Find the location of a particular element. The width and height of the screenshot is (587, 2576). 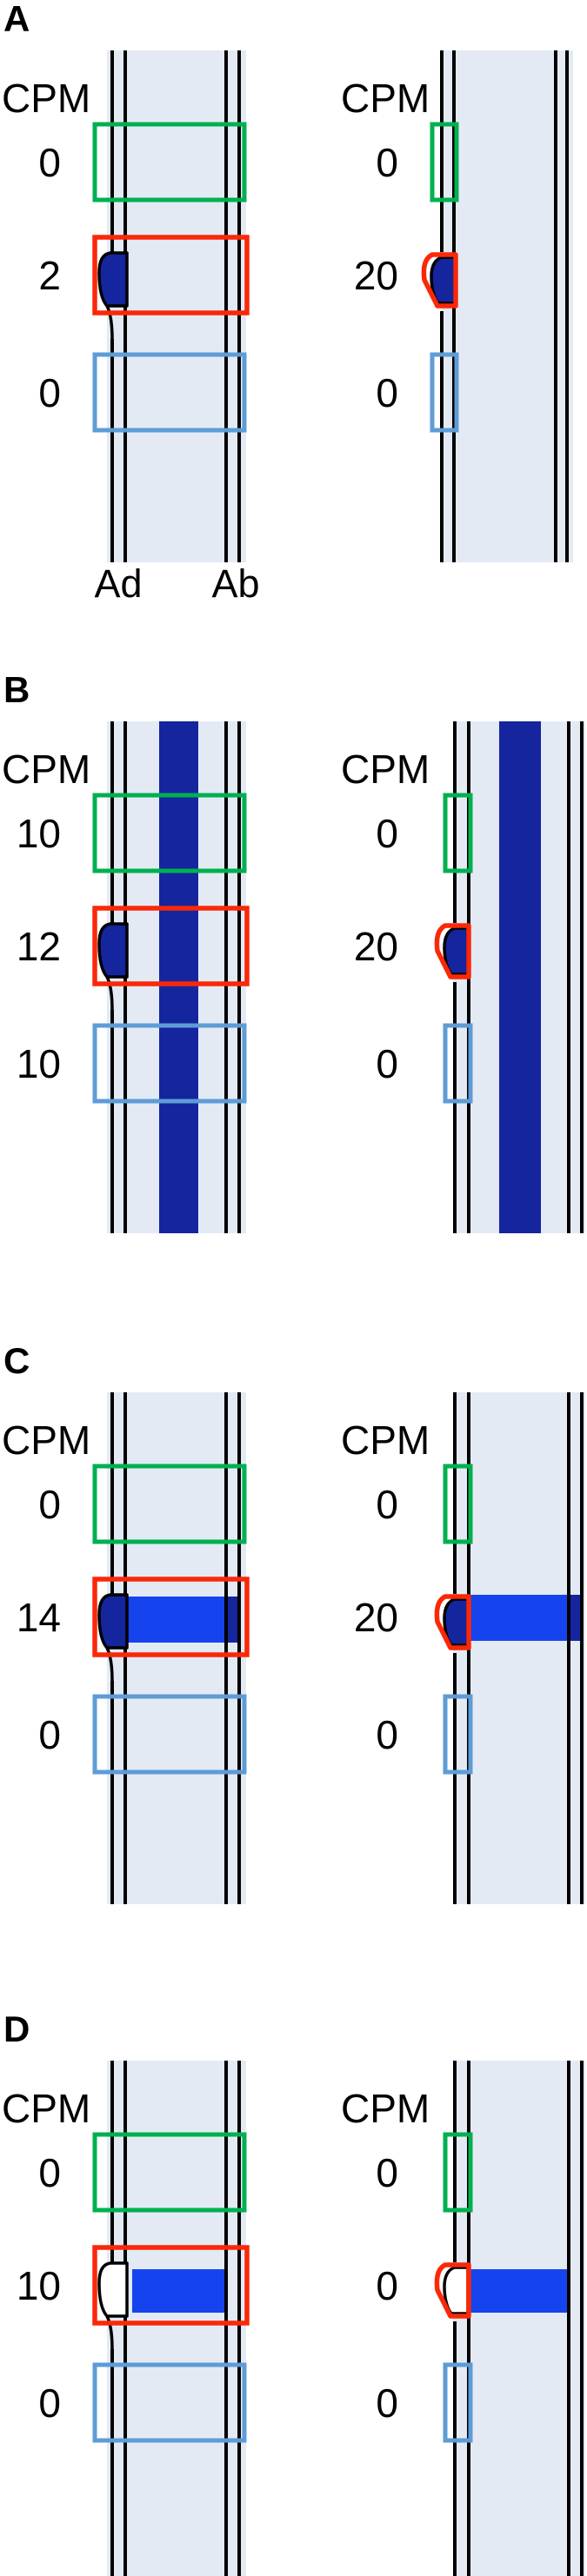

cpm-value-blue: 10 is located at coordinates (38, 1063).